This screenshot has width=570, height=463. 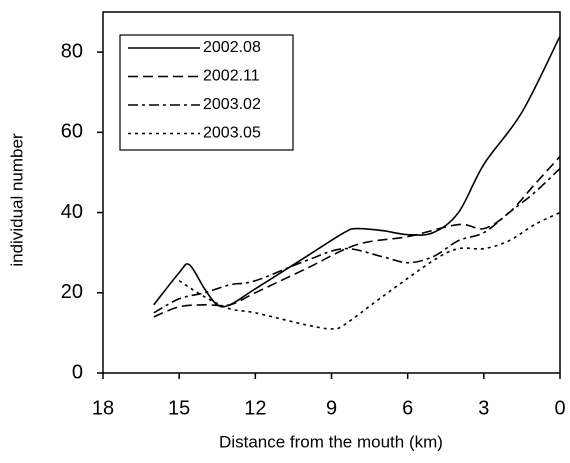 I want to click on x-tick-label: 15, so click(x=179, y=408).